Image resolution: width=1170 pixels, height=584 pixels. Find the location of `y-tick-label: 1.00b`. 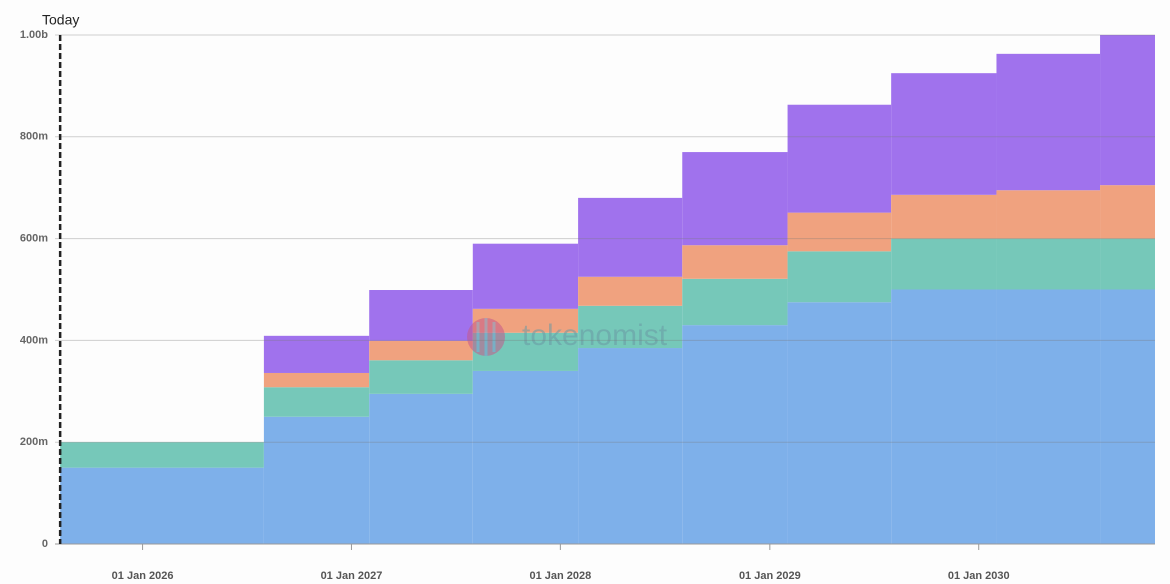

y-tick-label: 1.00b is located at coordinates (34, 35).